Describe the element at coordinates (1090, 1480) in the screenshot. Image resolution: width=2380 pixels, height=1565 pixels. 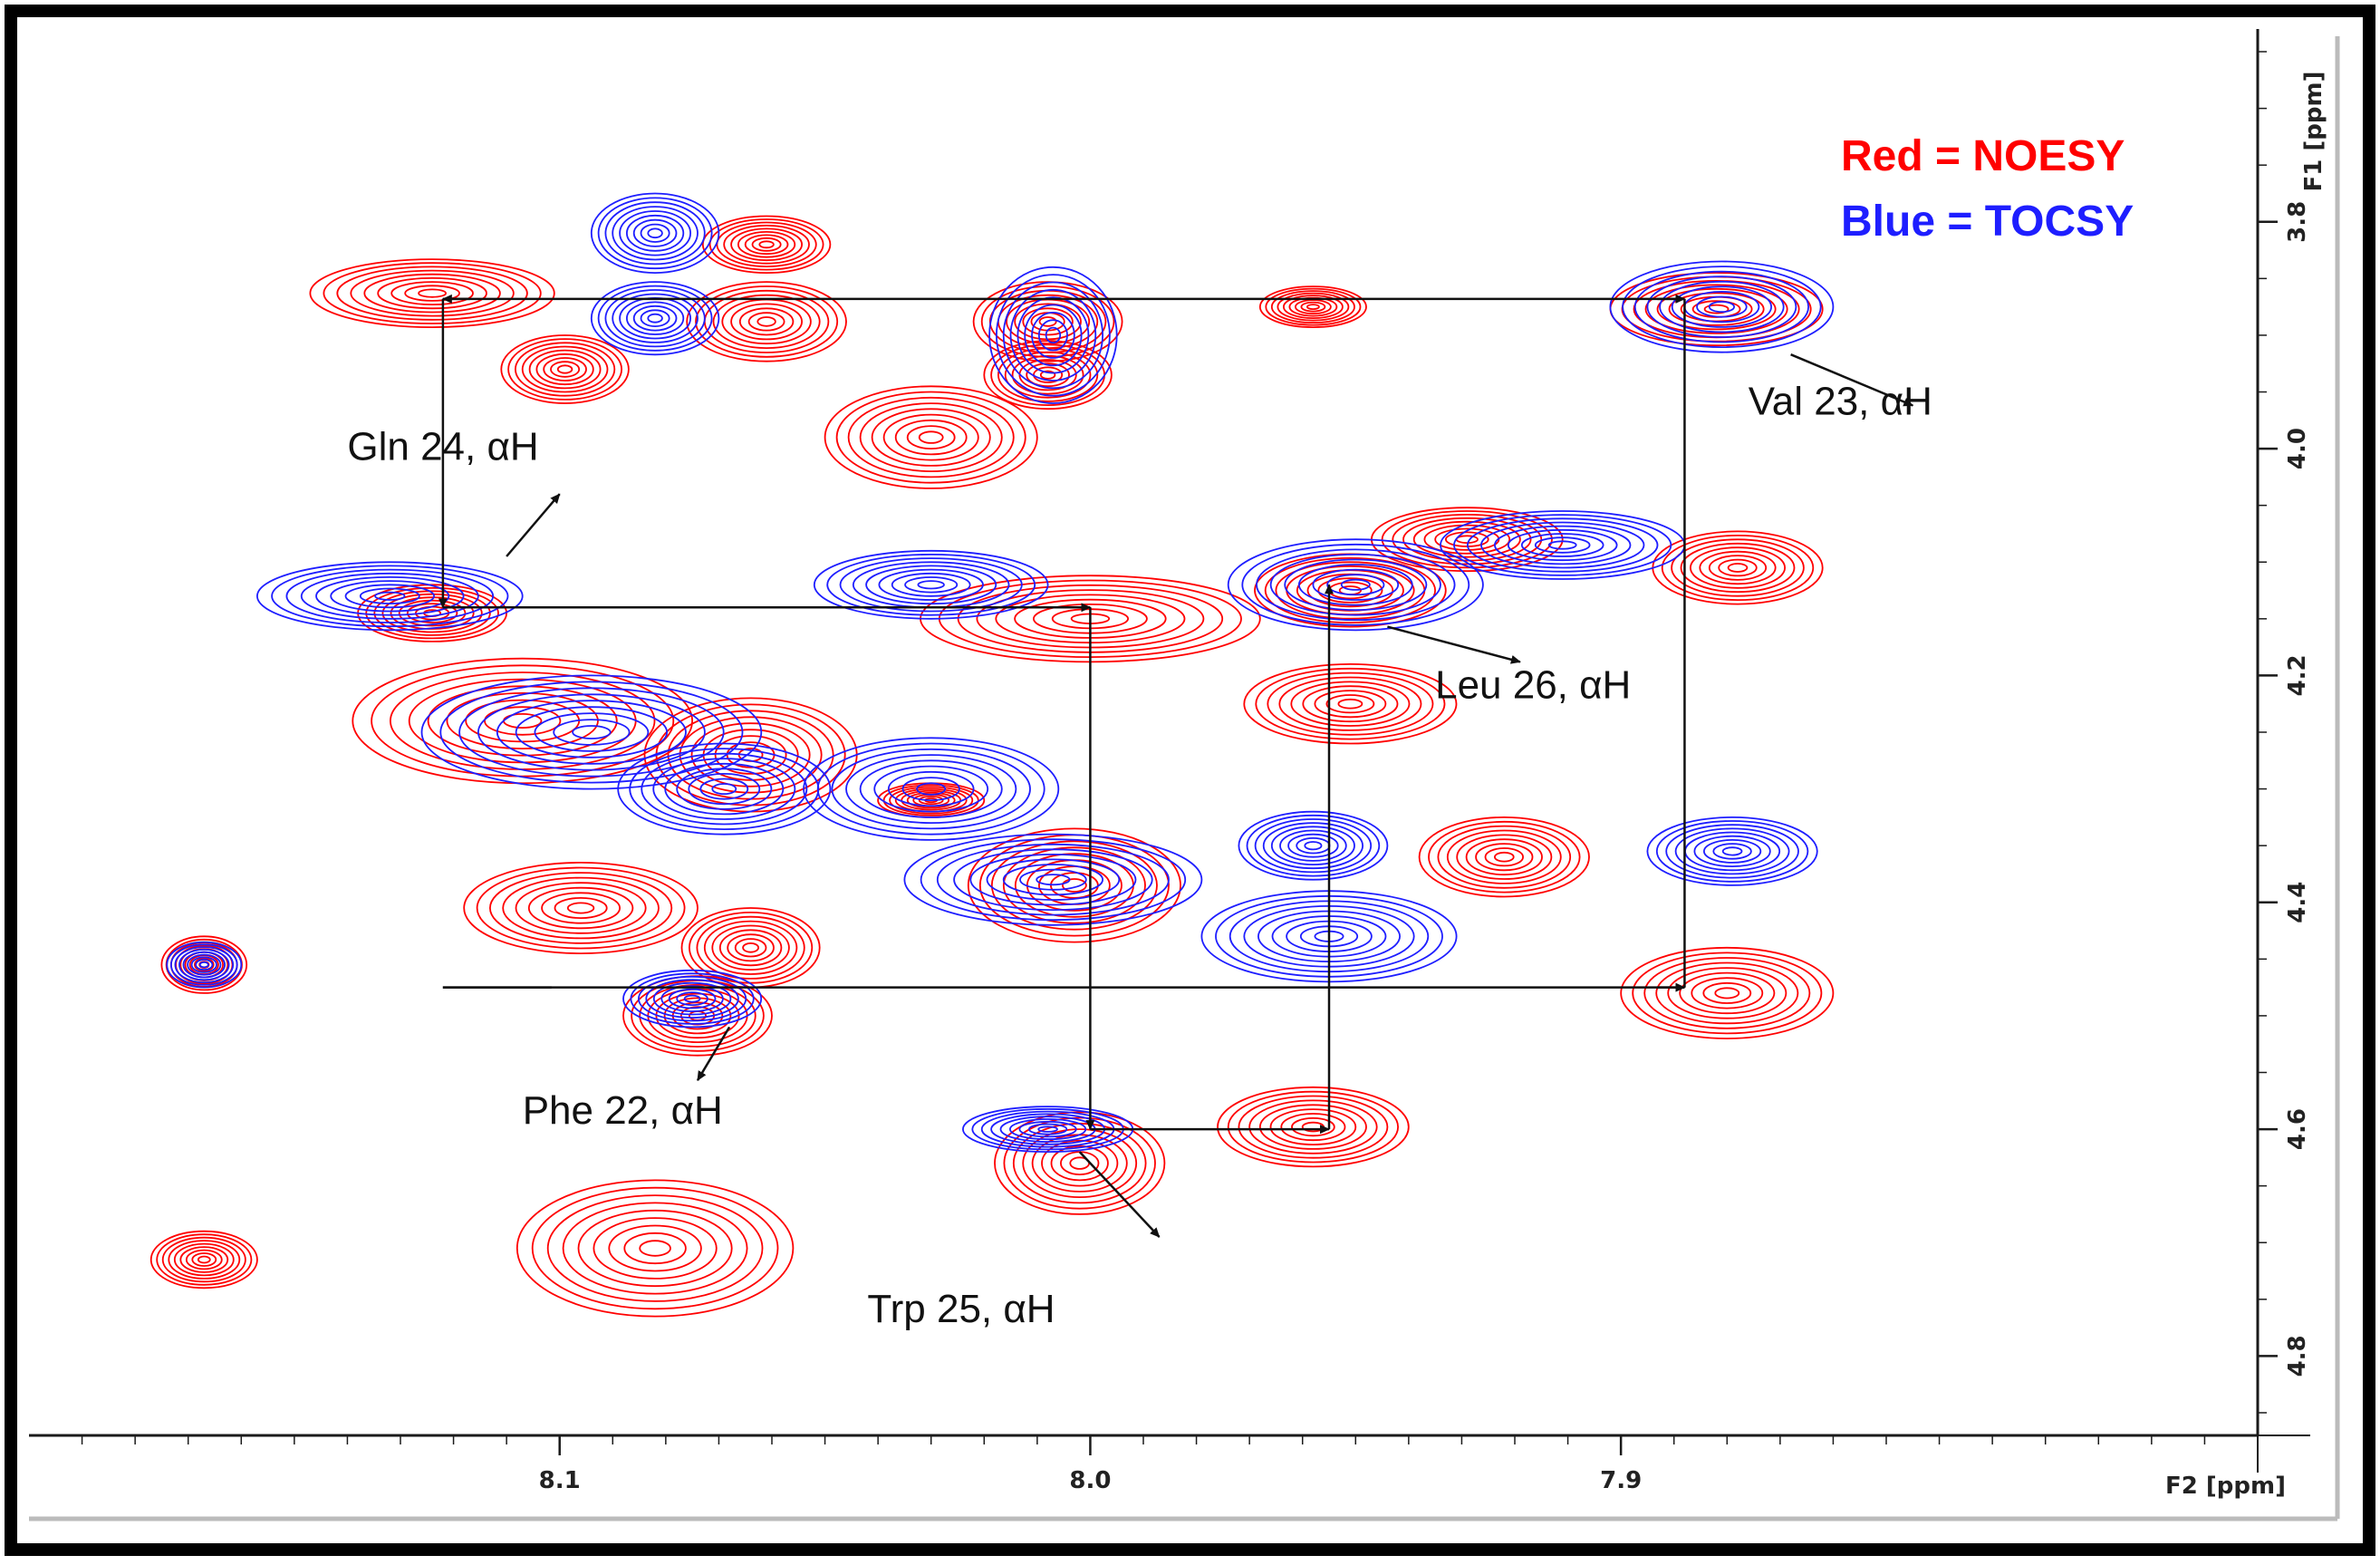
I see `x-tick-label: 8.0` at that location.